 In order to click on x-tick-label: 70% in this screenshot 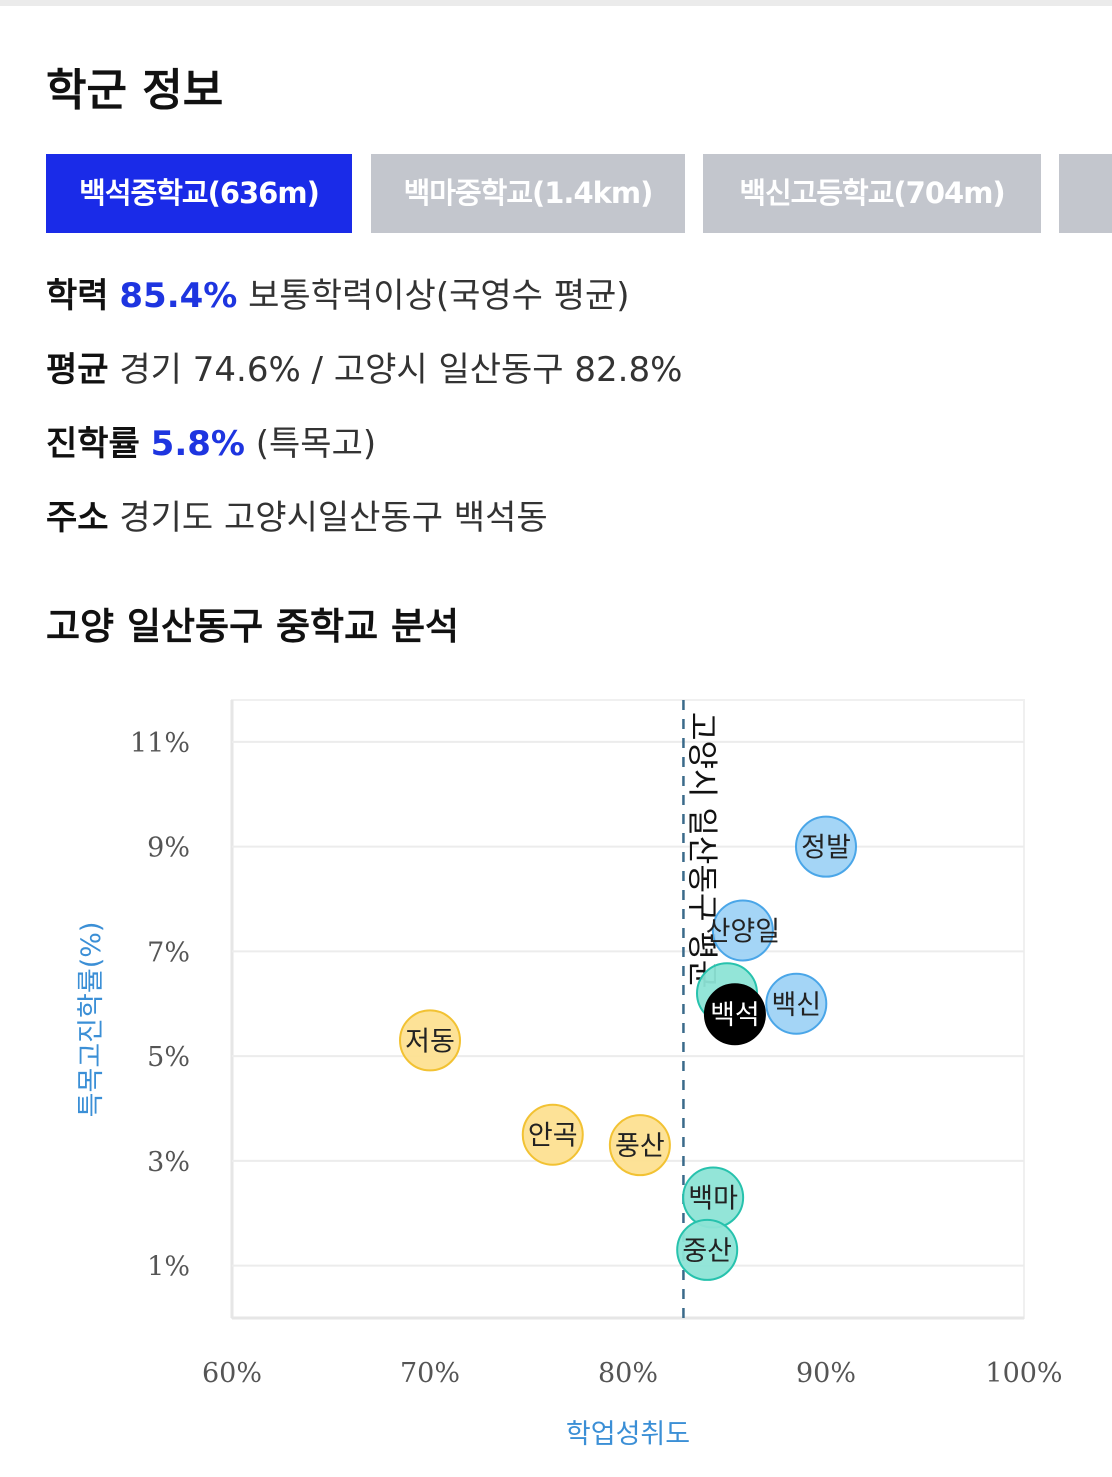, I will do `click(430, 1373)`.